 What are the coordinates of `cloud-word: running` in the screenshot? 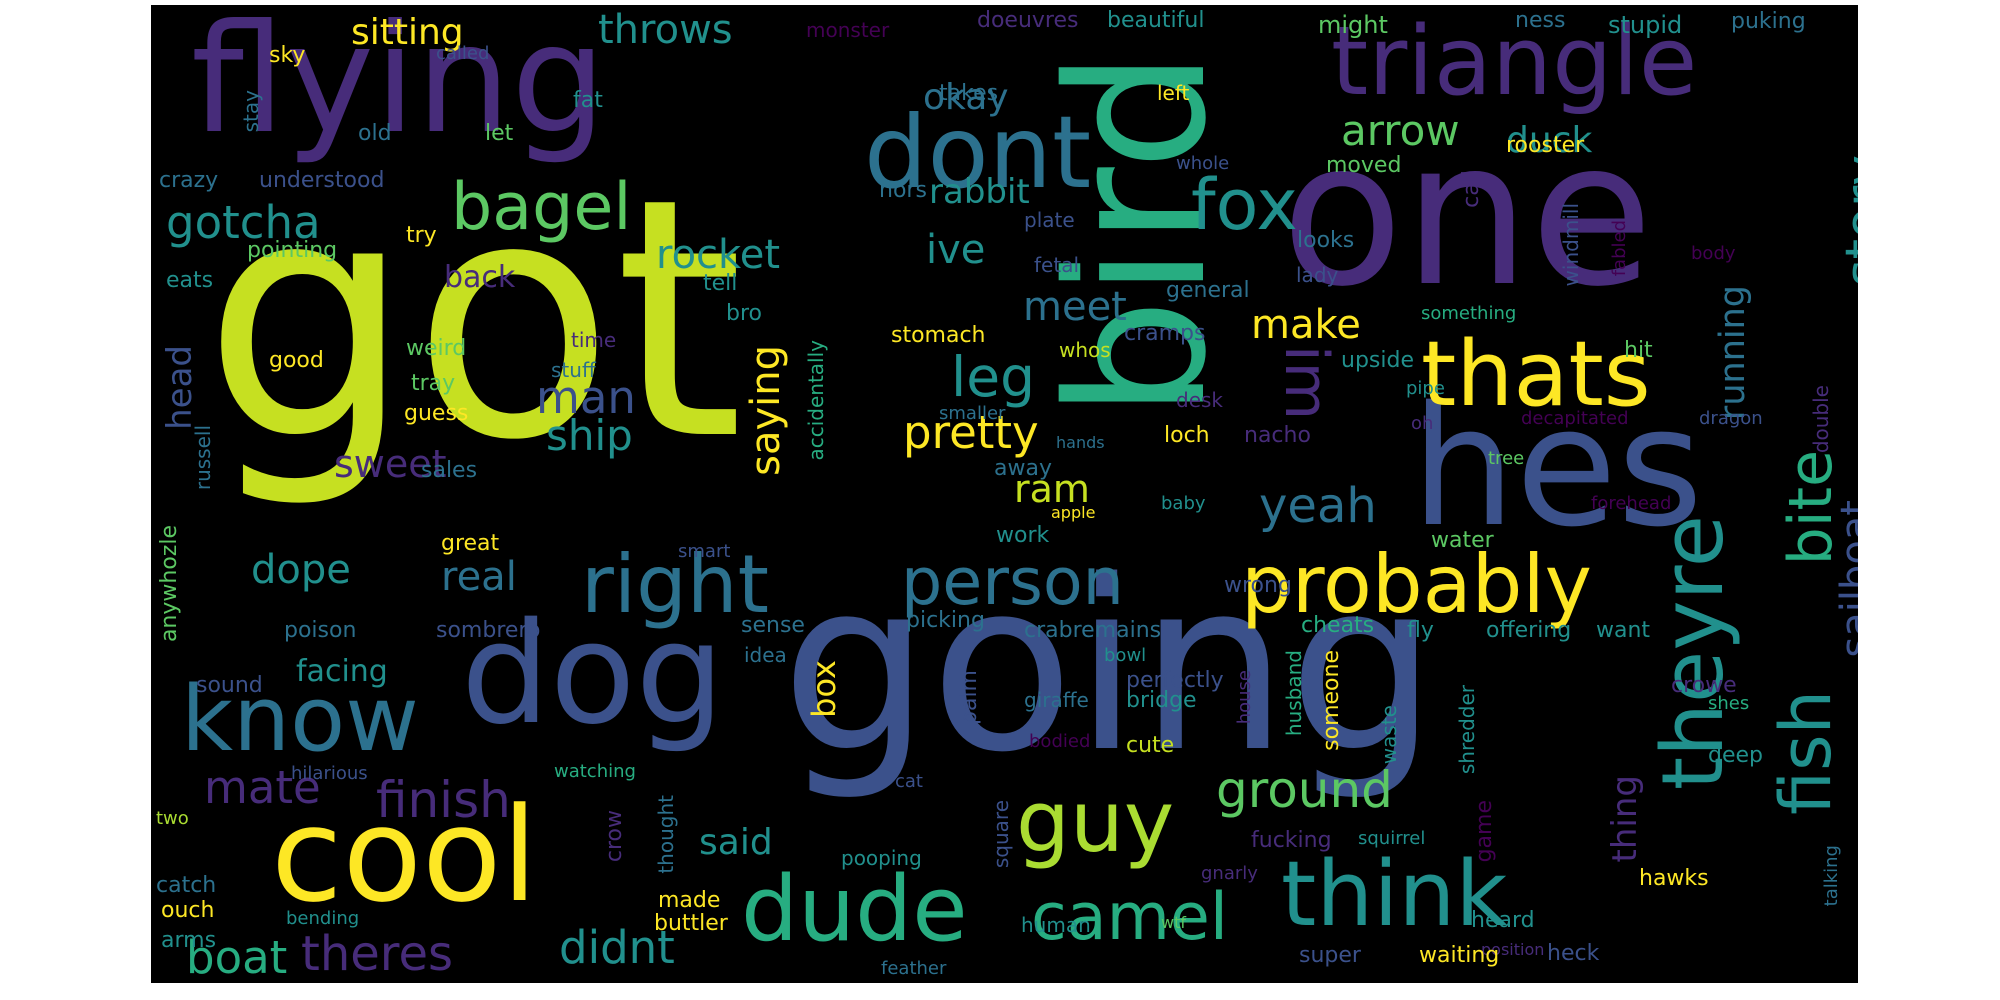 It's located at (1733, 353).